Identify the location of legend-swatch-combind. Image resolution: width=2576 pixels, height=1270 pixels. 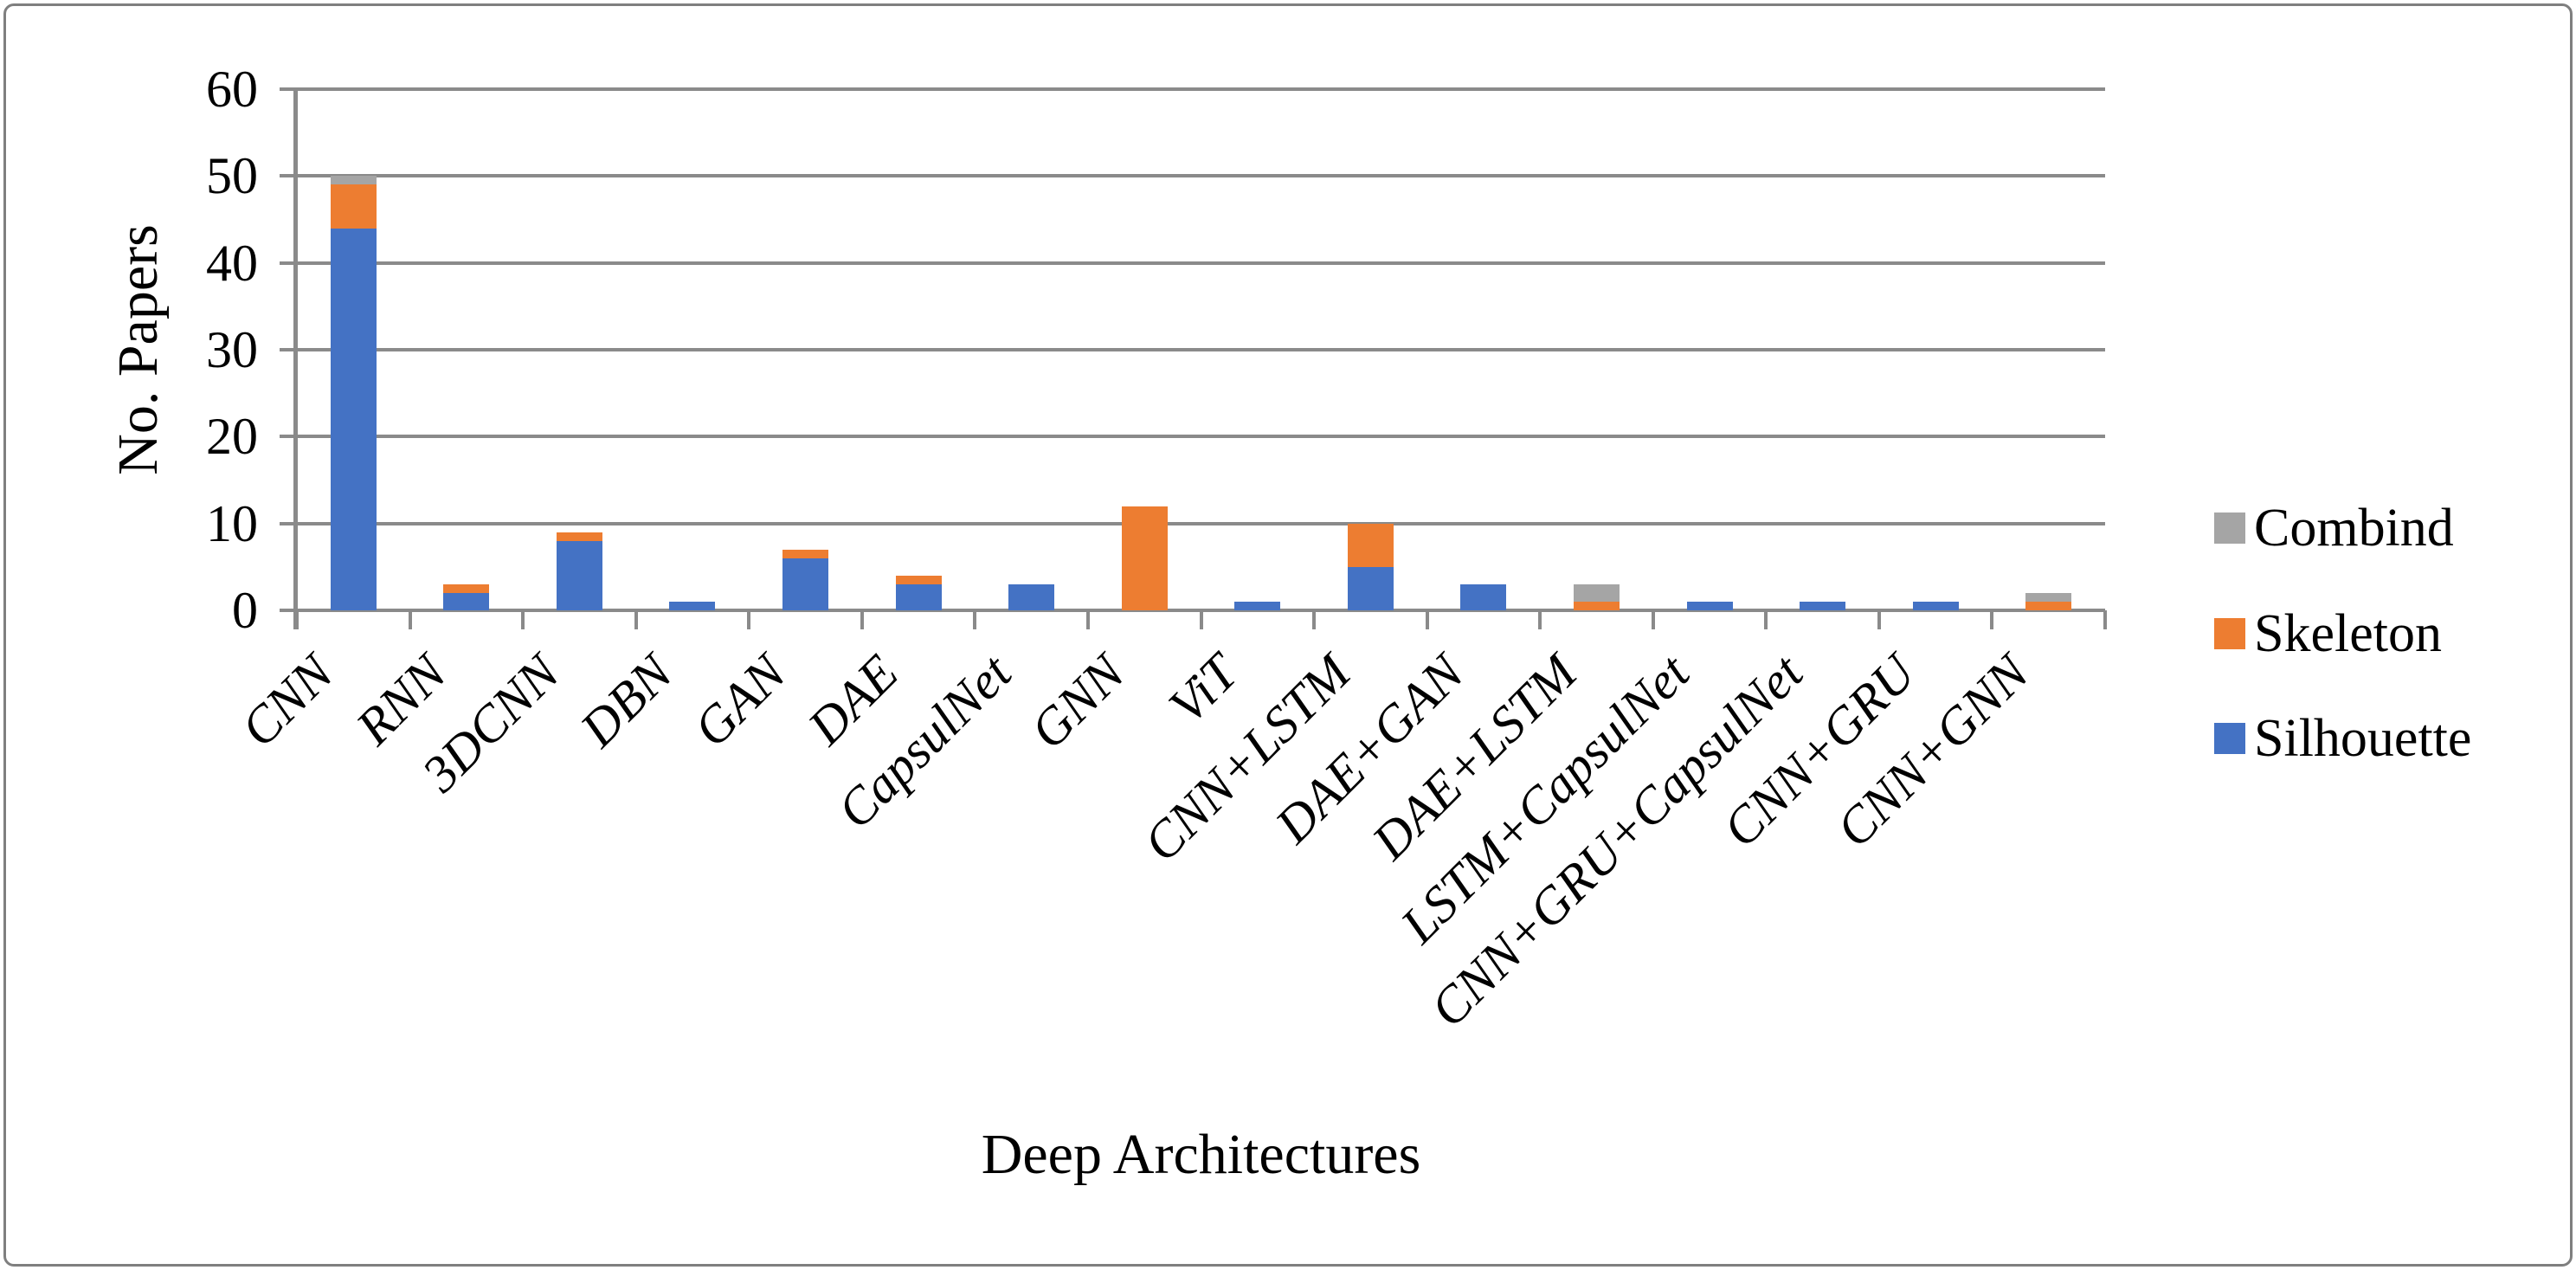
(2229, 528).